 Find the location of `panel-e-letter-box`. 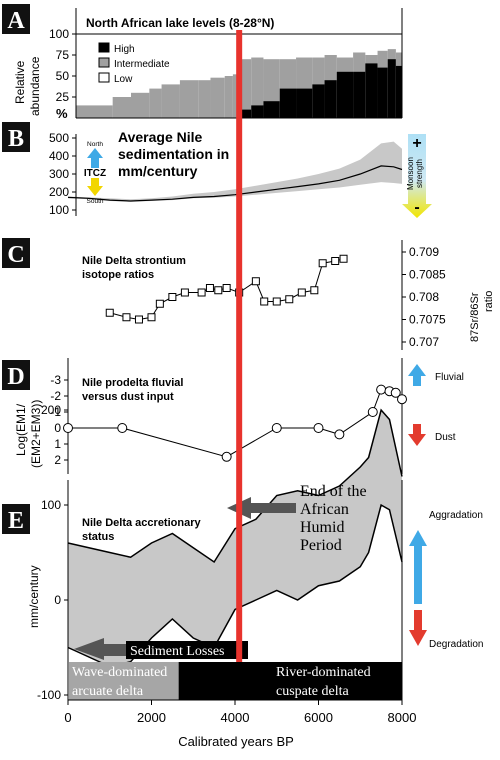

panel-e-letter-box is located at coordinates (16, 519).